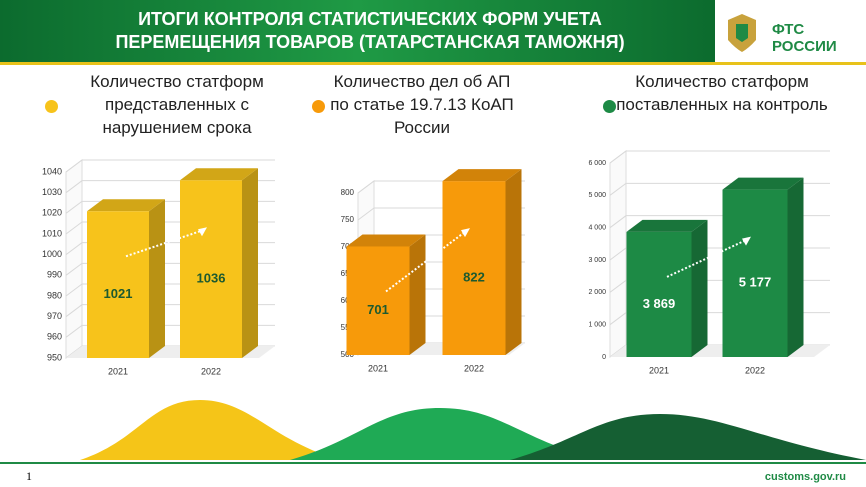 The width and height of the screenshot is (866, 487). What do you see at coordinates (597, 292) in the screenshot?
I see `y-tick-label: 2 000` at bounding box center [597, 292].